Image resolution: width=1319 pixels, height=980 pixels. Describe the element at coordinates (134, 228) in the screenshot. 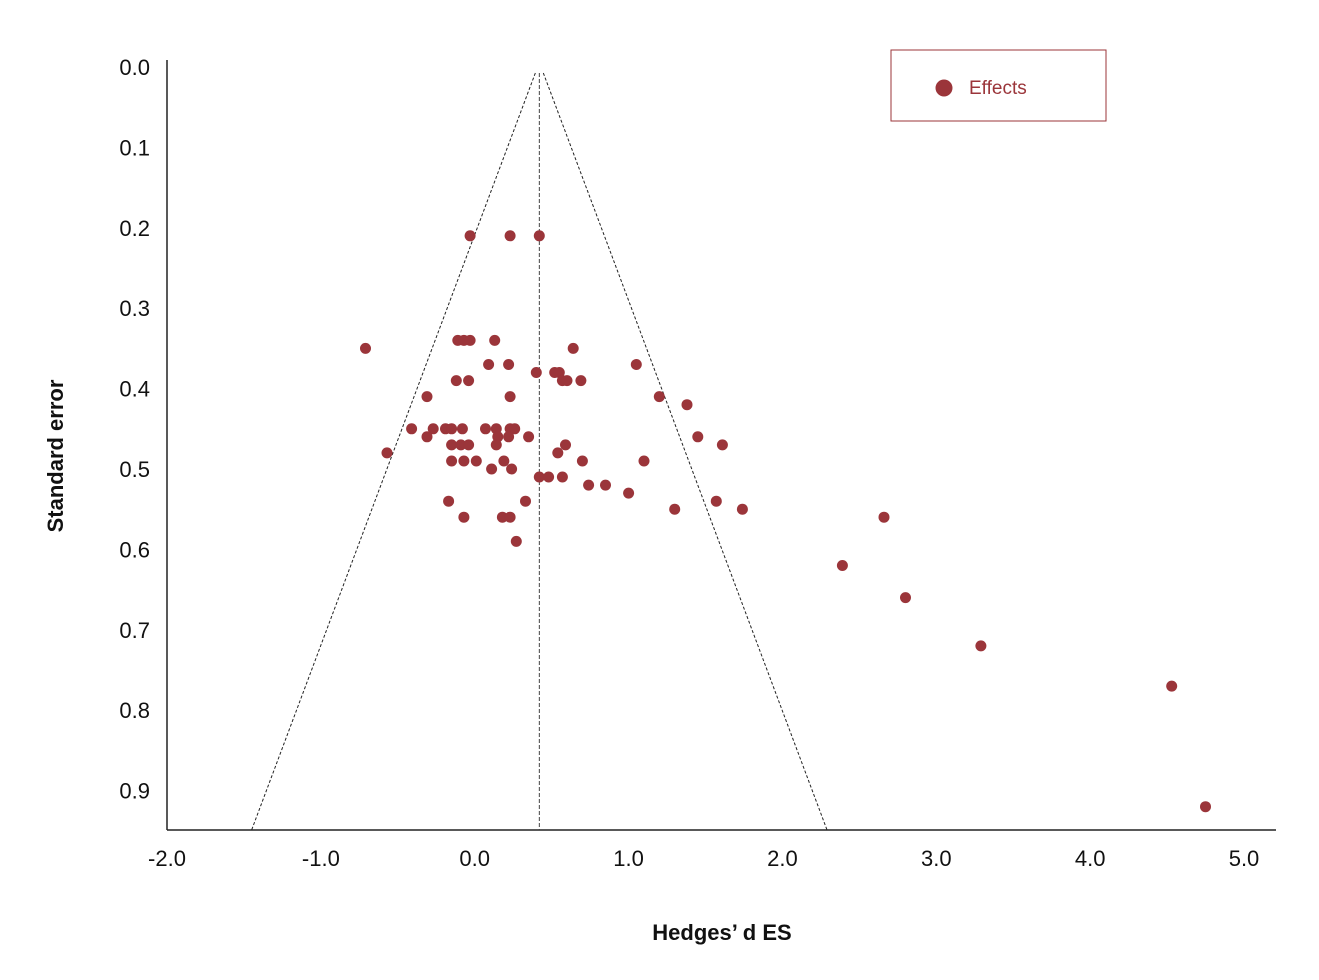

I see `y-tick-label: 0.2` at that location.